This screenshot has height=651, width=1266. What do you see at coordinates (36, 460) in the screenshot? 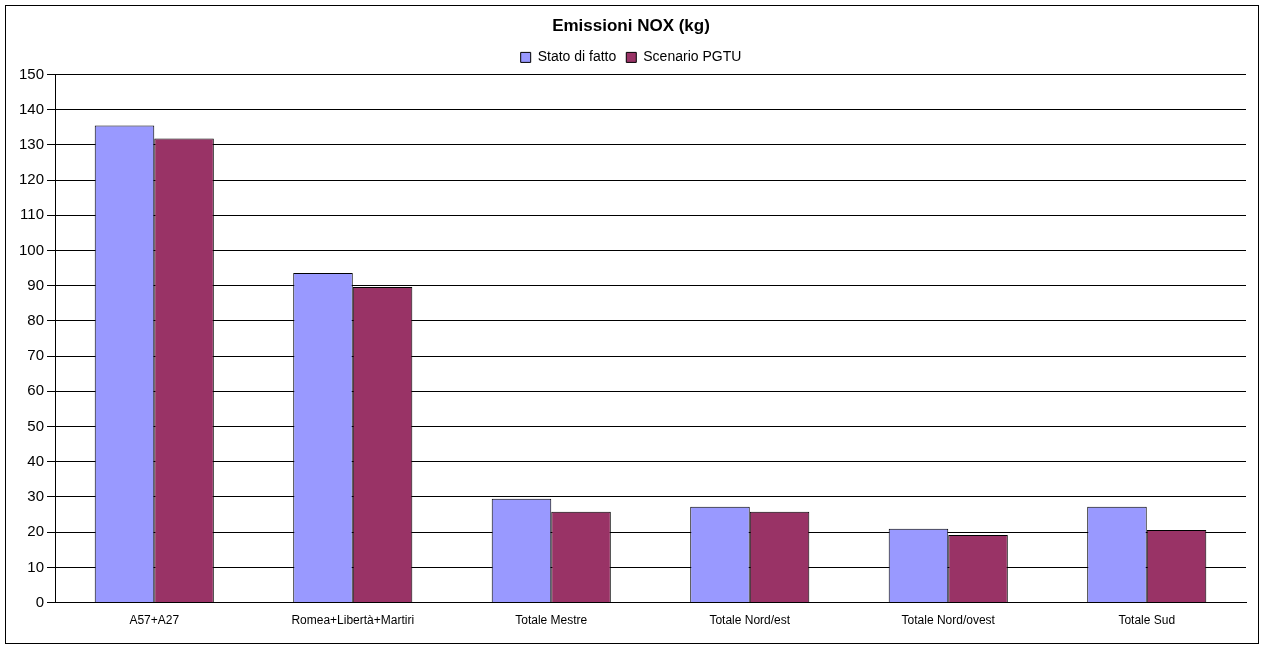
I see `y-tick-label: 40` at bounding box center [36, 460].